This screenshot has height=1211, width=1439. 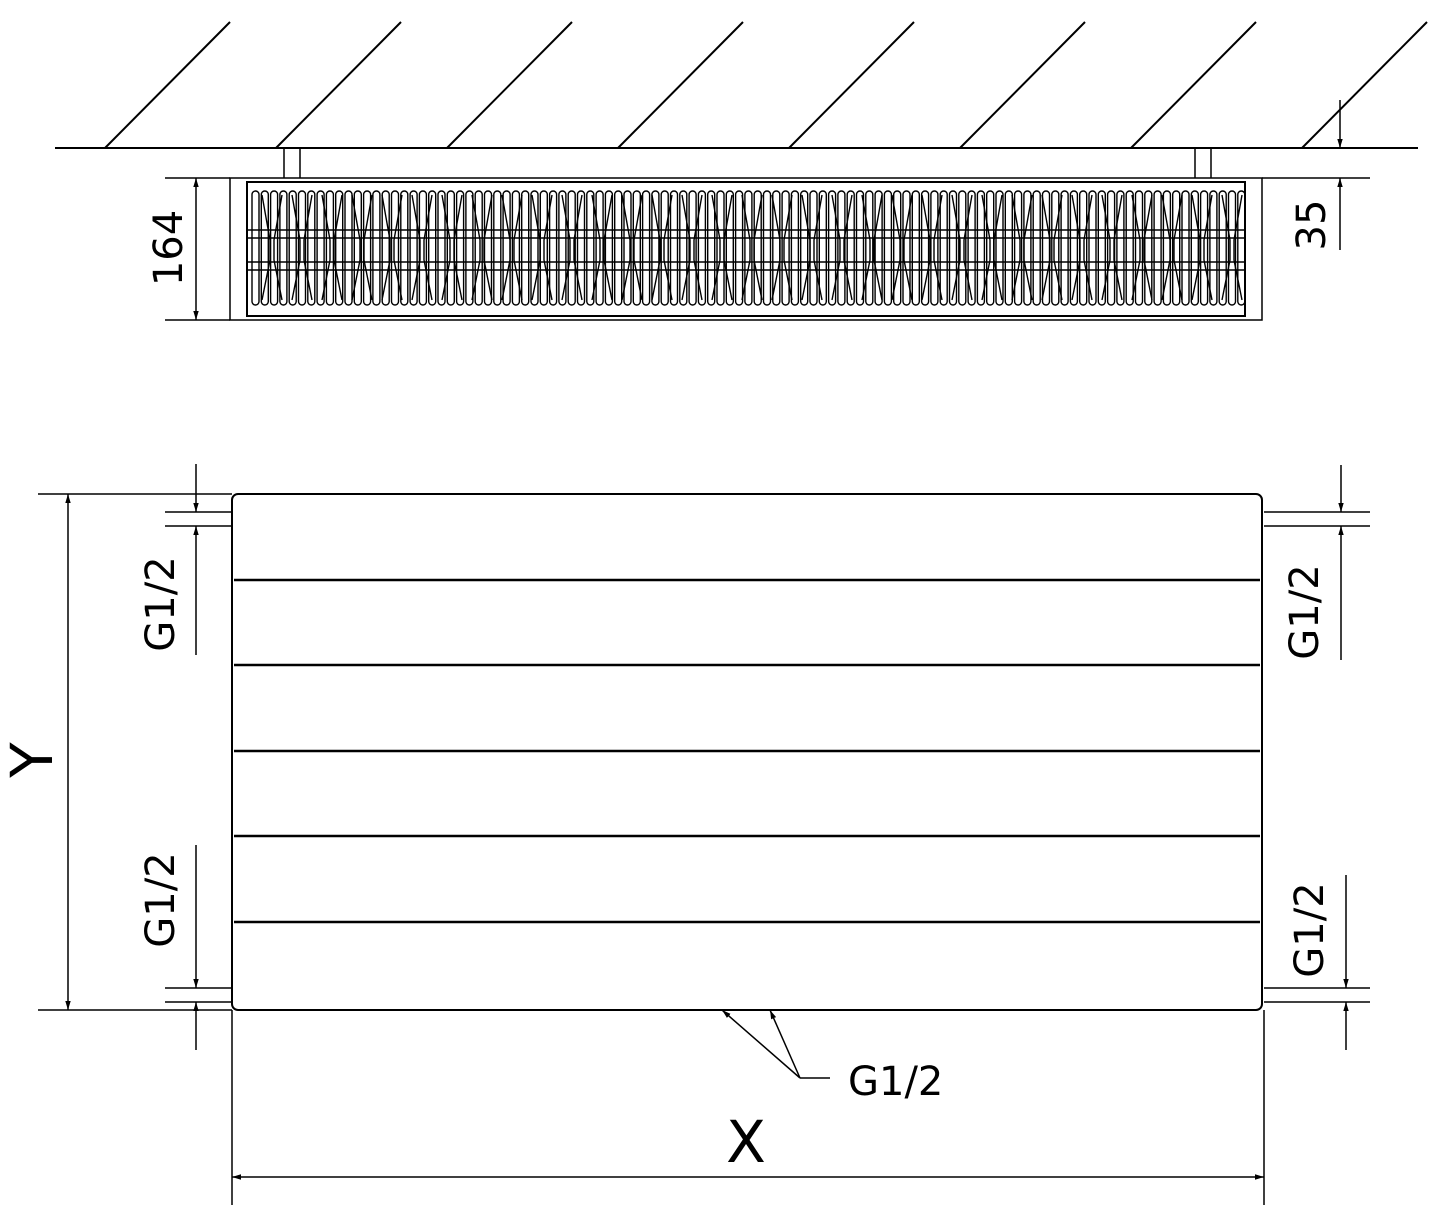 I want to click on height-label: Y, so click(x=33, y=760).